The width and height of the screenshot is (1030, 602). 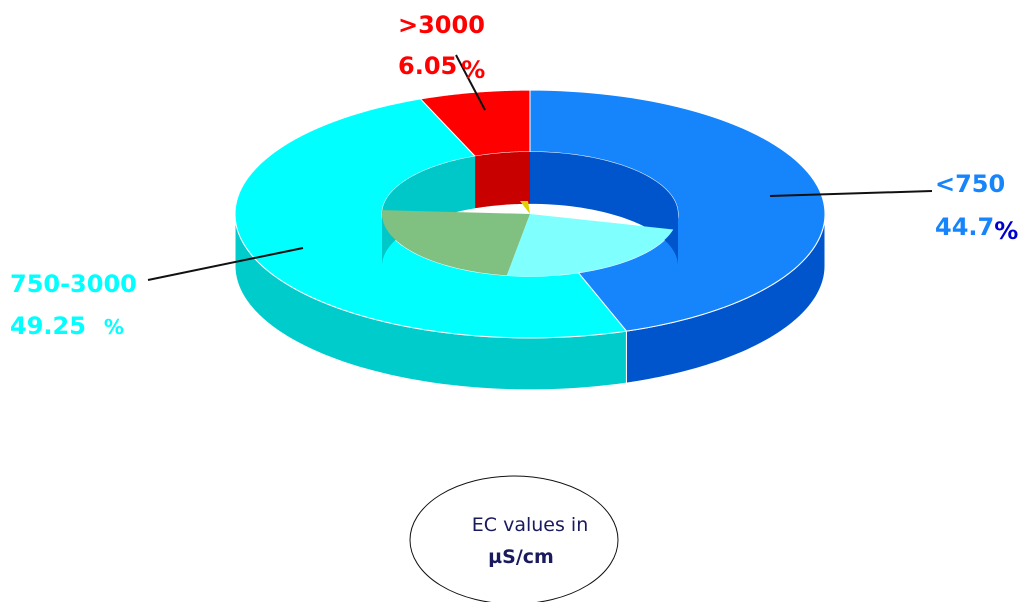 I want to click on hole-floor-tip, so click(x=525, y=207).